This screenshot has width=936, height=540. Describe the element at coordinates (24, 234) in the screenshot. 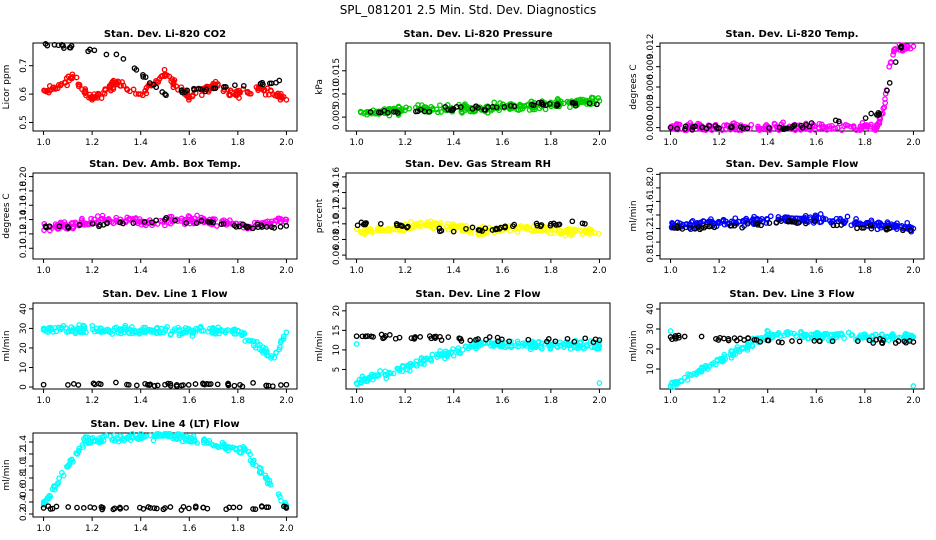

I see `y-tick-label: 0.12` at that location.